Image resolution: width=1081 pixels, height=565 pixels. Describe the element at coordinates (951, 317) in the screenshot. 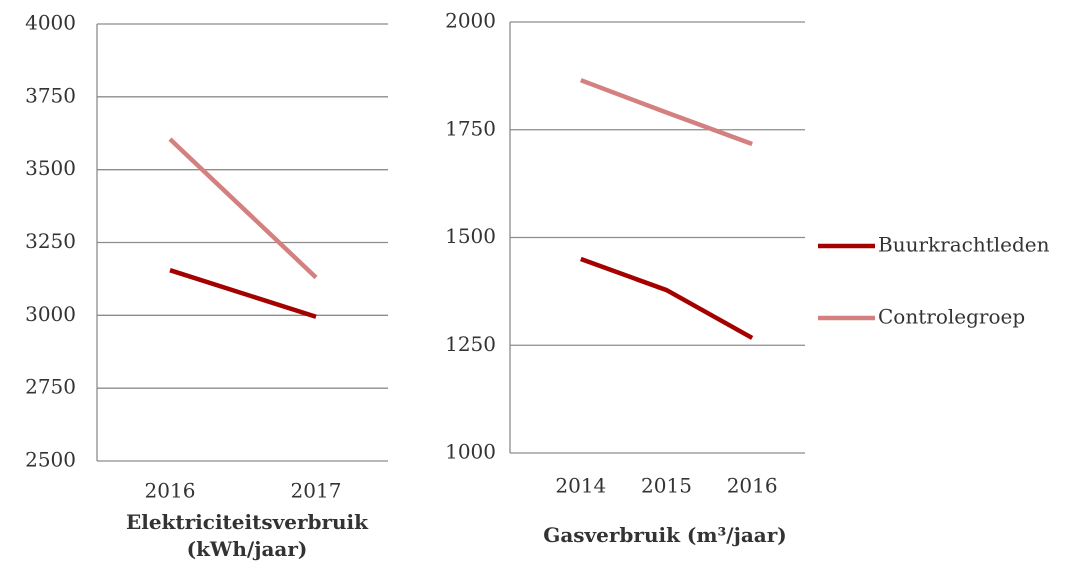

I see `legend-label: Controlegroep` at that location.